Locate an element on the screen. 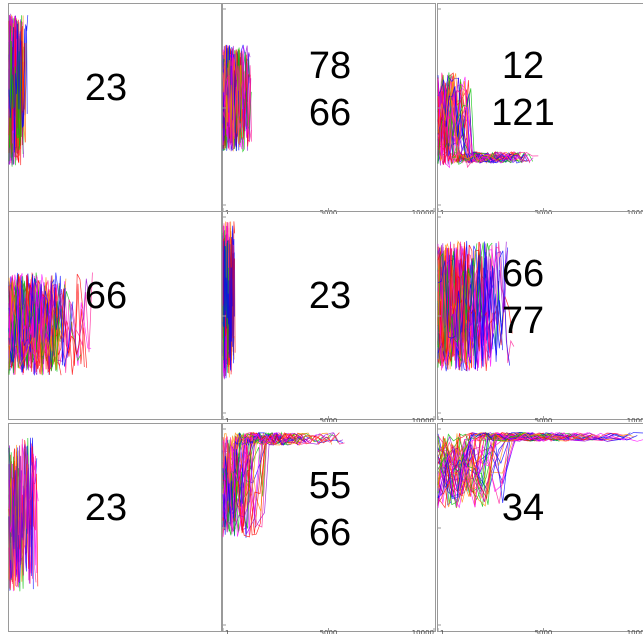  panel-r3c3: 150100150001000034 is located at coordinates (540, 528).